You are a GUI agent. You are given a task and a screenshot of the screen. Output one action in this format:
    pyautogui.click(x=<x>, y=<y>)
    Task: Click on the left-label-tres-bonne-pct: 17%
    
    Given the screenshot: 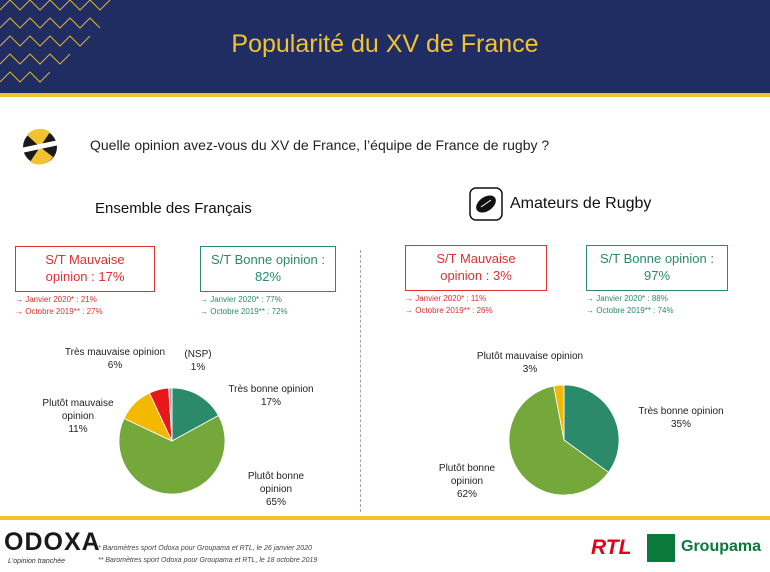 What is the action you would take?
    pyautogui.click(x=270, y=402)
    